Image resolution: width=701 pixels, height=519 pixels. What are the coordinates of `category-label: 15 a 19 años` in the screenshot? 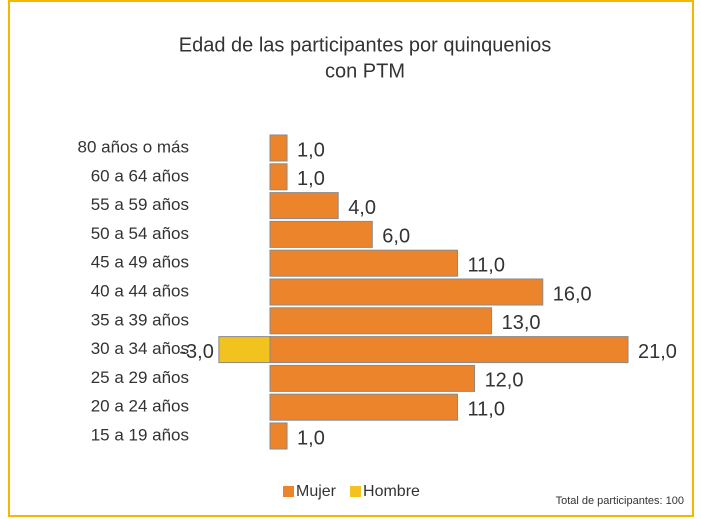 It's located at (140, 434).